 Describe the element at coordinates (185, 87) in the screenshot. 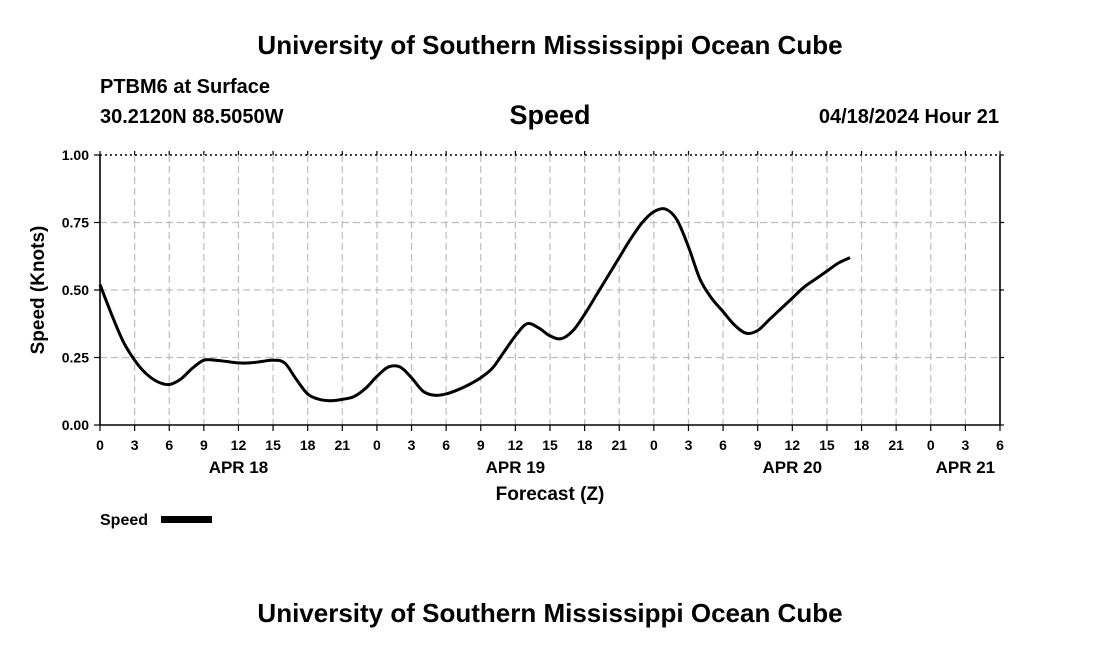

I see `station-label: PTBM6 at Surface` at that location.